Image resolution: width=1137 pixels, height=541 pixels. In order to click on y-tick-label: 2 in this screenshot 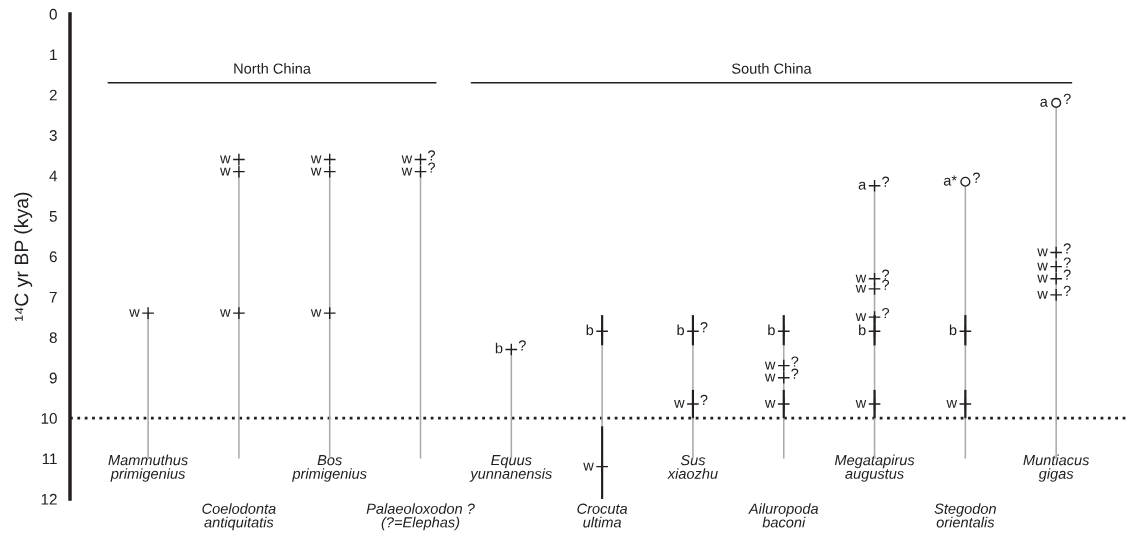, I will do `click(53, 95)`.